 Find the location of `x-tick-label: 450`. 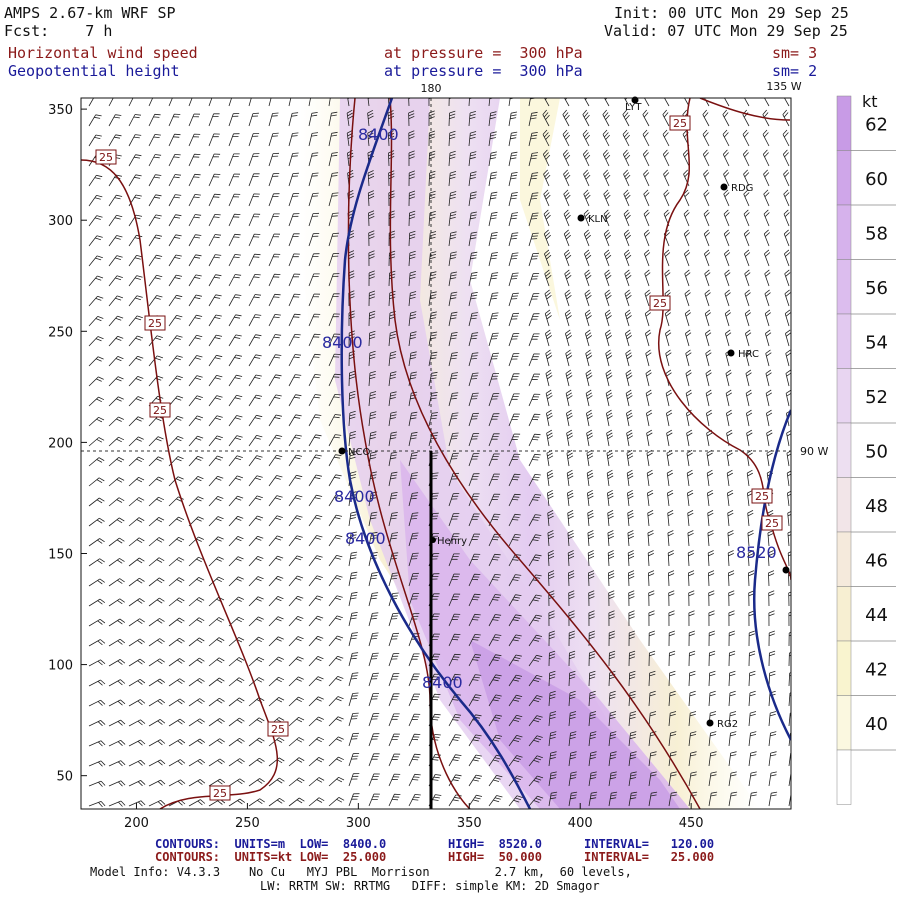

x-tick-label: 450 is located at coordinates (691, 823).